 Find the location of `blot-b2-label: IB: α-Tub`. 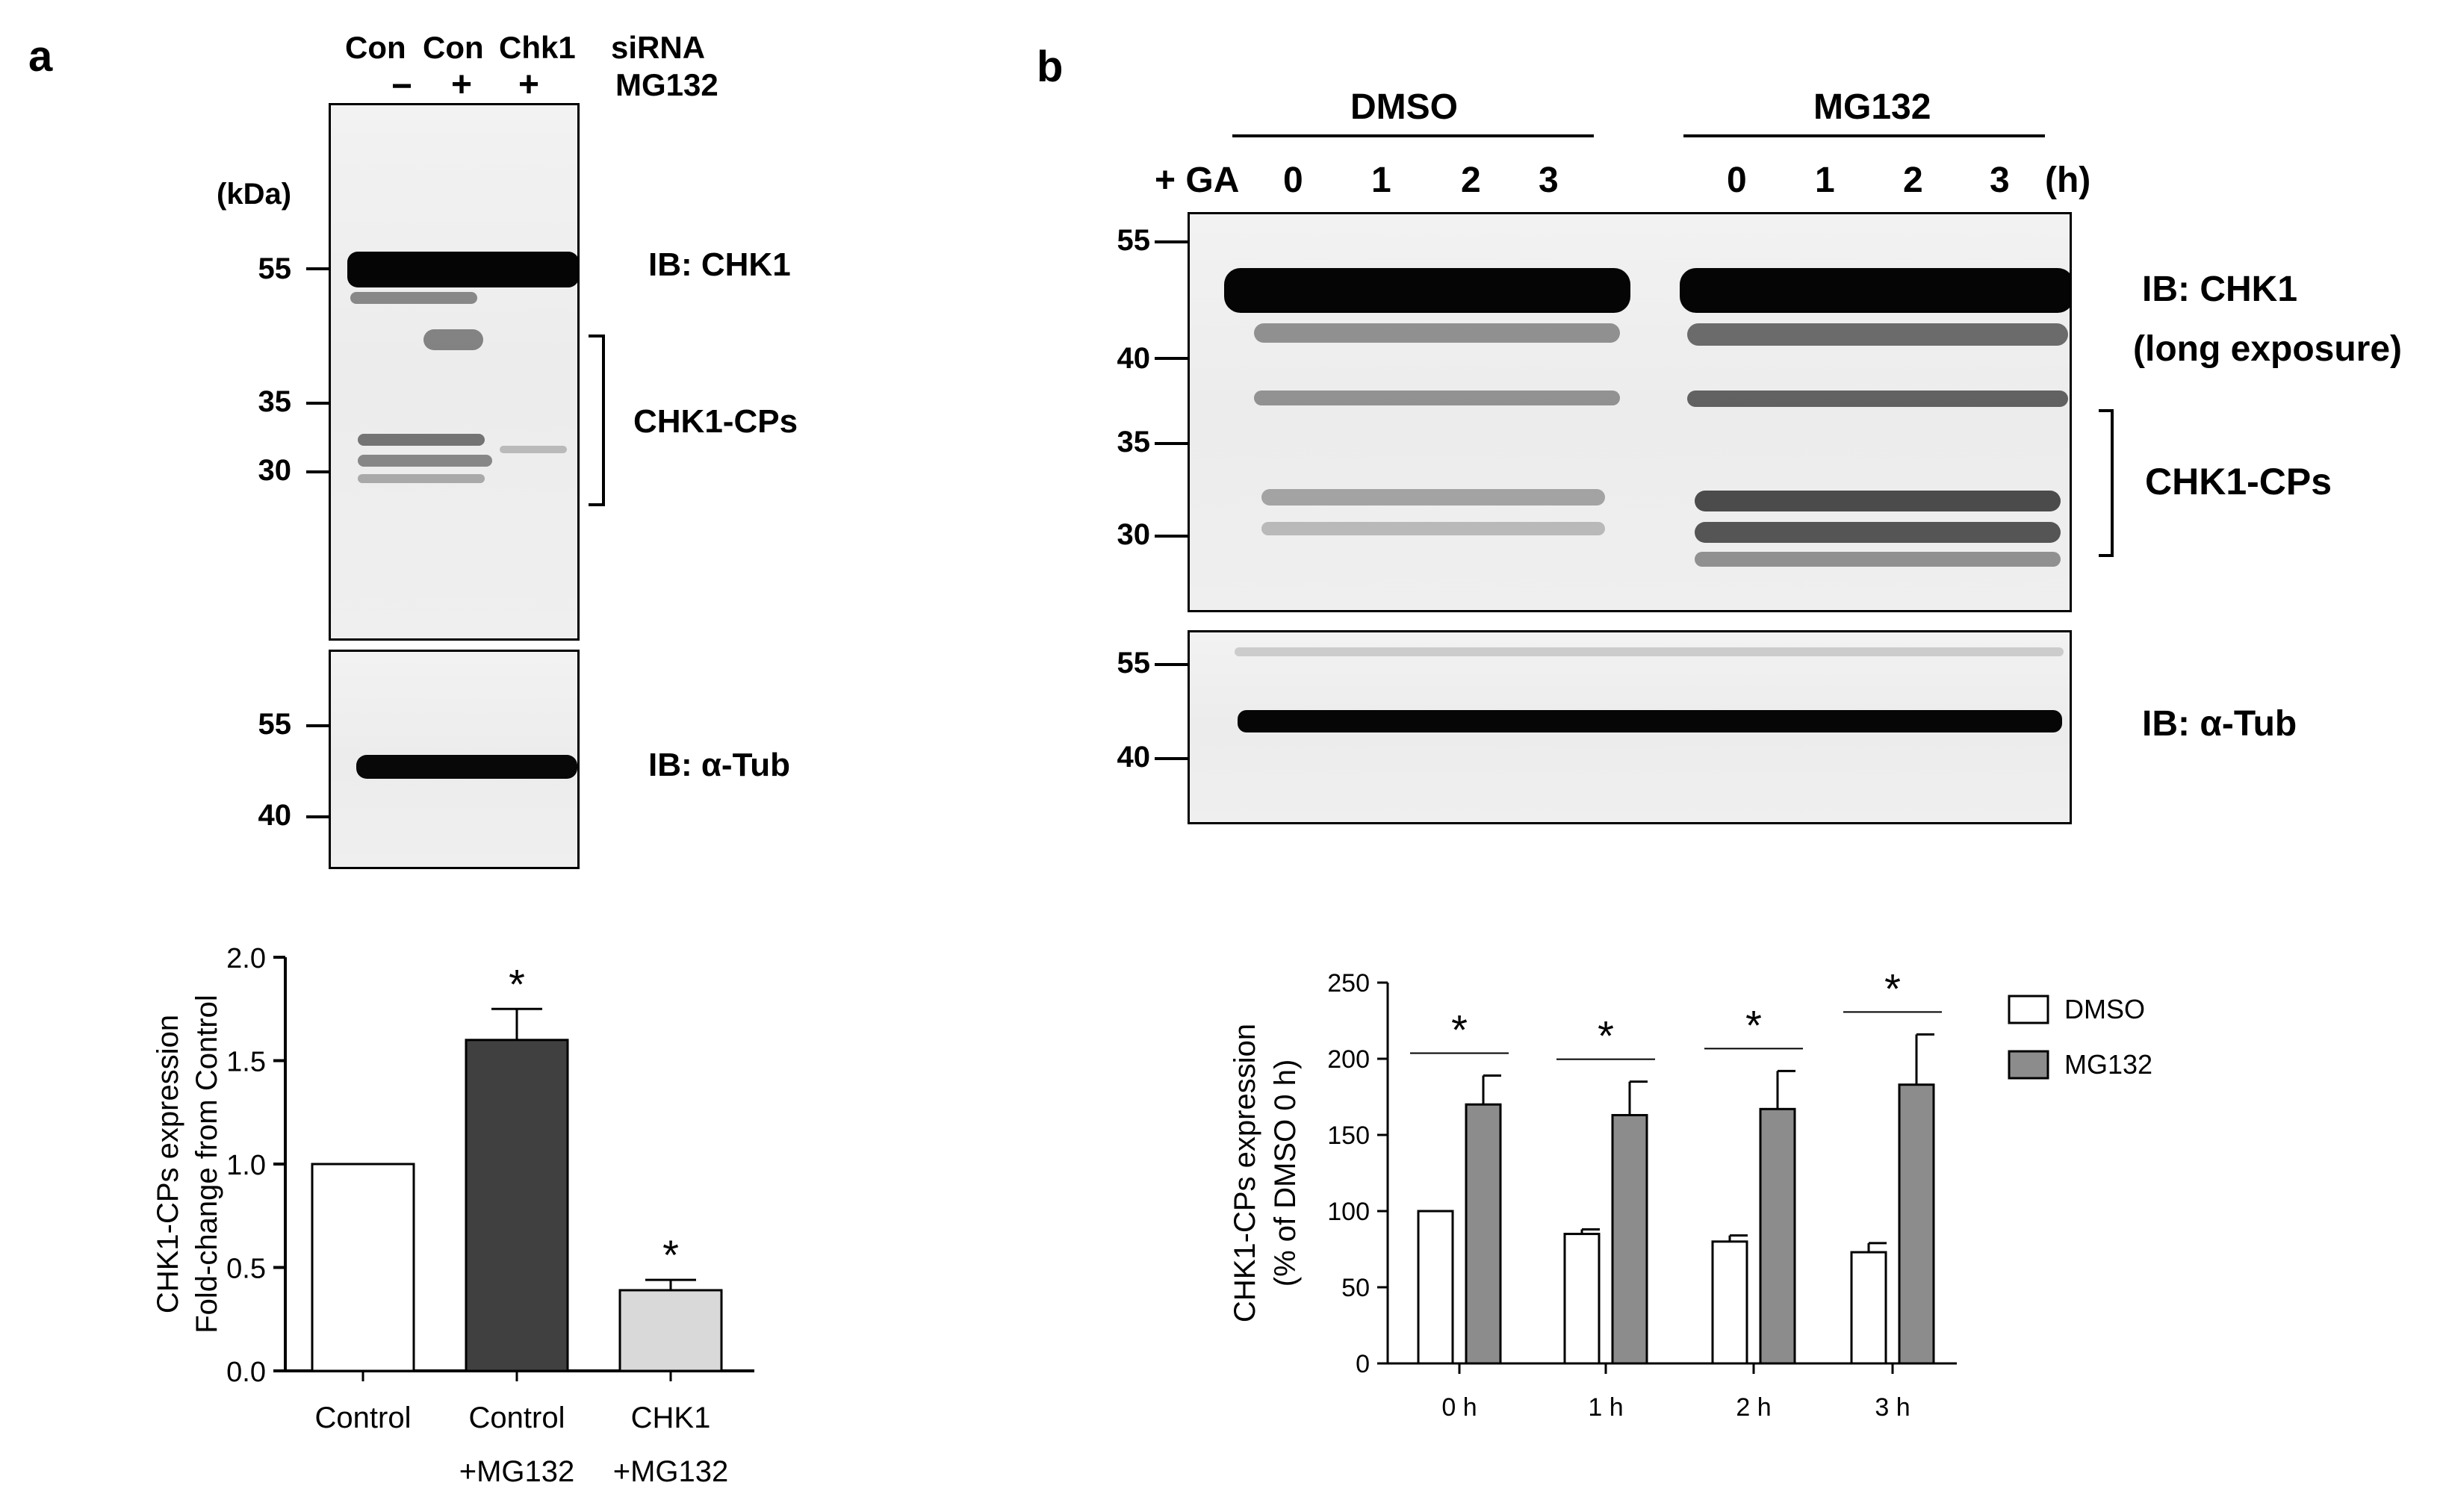

blot-b2-label: IB: α-Tub is located at coordinates (2219, 724).